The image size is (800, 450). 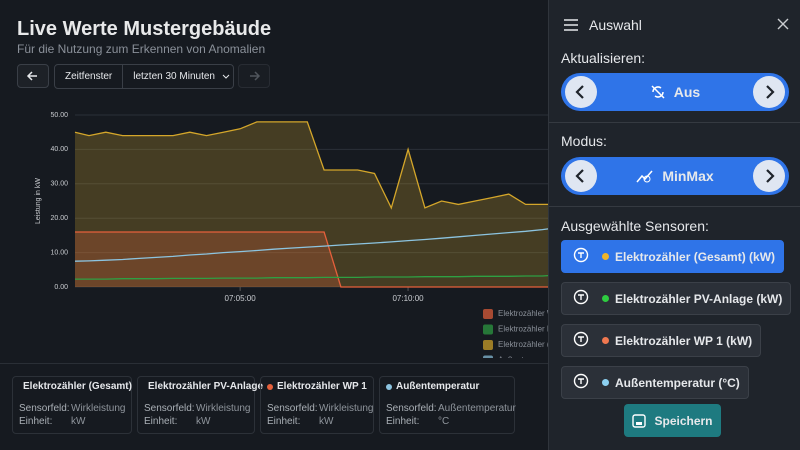 I want to click on card-title: Außentemperatur, so click(x=447, y=386).